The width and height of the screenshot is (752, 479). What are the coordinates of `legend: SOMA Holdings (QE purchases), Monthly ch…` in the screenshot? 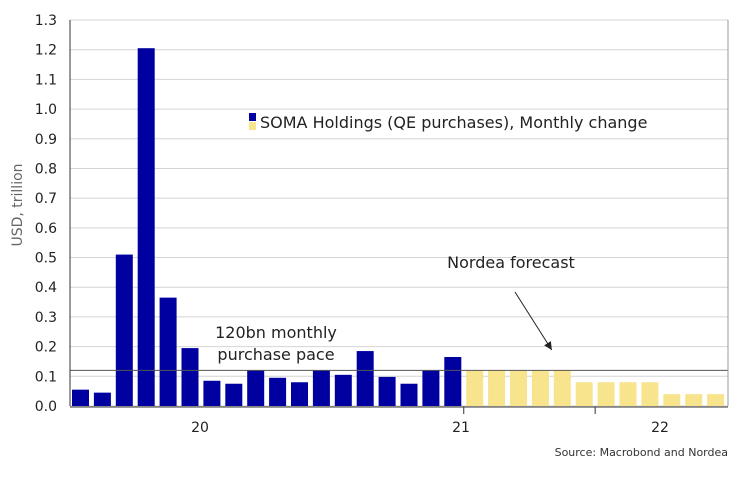 It's located at (448, 122).